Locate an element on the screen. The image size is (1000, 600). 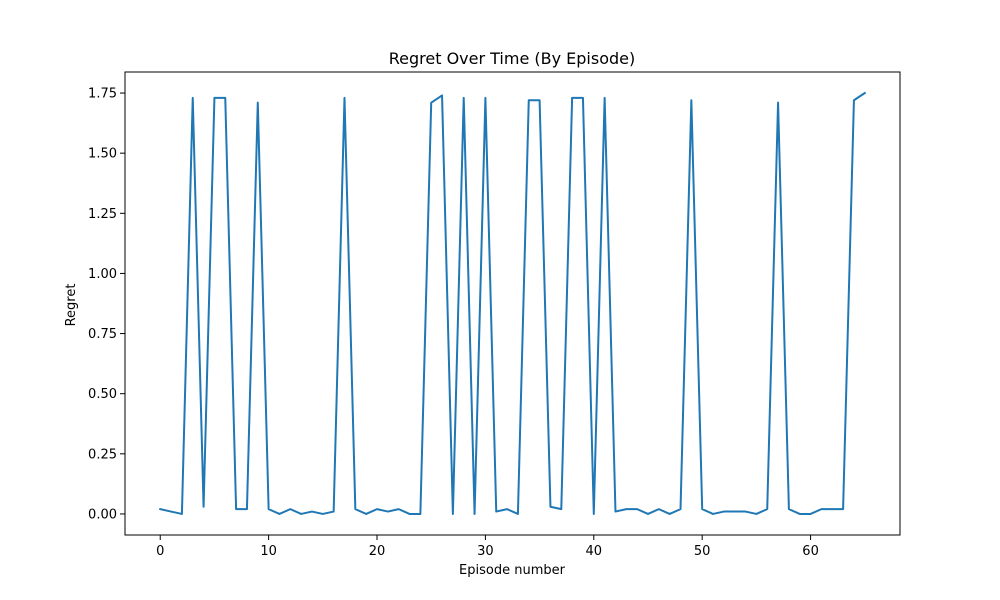
x-axis-title: Episode number is located at coordinates (512, 570).